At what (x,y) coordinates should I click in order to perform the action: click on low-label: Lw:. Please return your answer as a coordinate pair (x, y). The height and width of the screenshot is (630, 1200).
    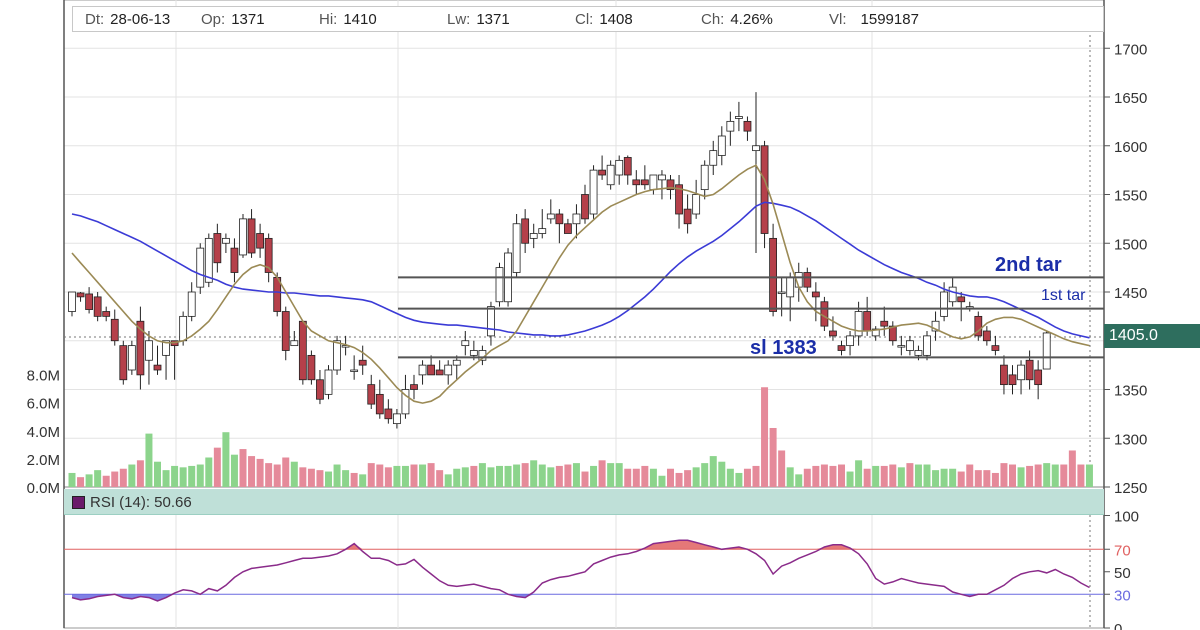
    Looking at the image, I should click on (459, 19).